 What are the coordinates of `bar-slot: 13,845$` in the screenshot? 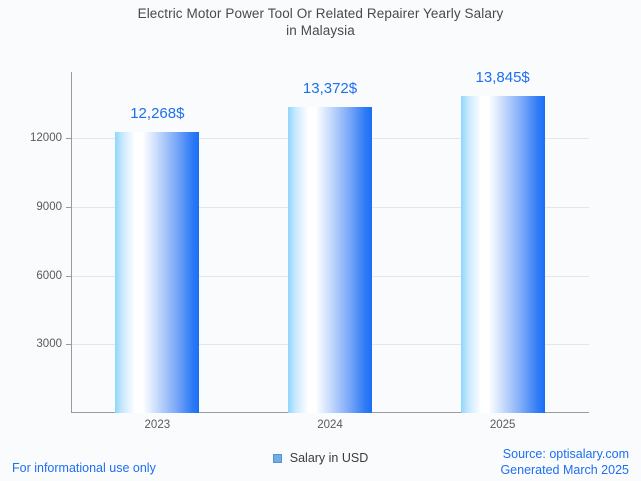 It's located at (502, 241).